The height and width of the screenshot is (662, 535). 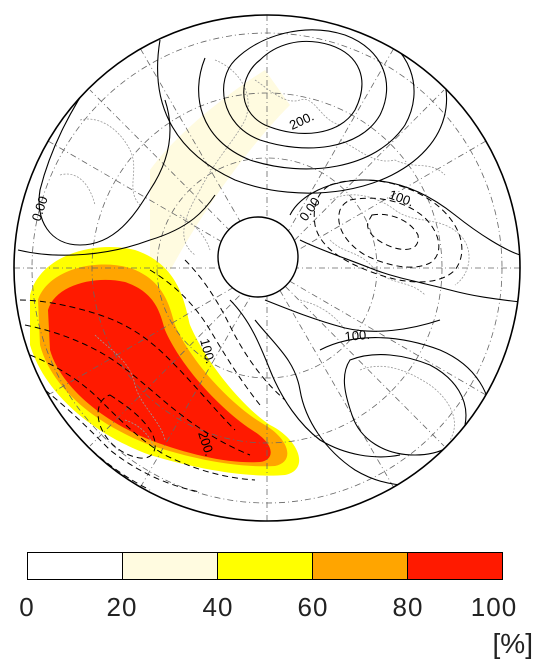 What do you see at coordinates (494, 607) in the screenshot?
I see `colorbar-tick-100: 100` at bounding box center [494, 607].